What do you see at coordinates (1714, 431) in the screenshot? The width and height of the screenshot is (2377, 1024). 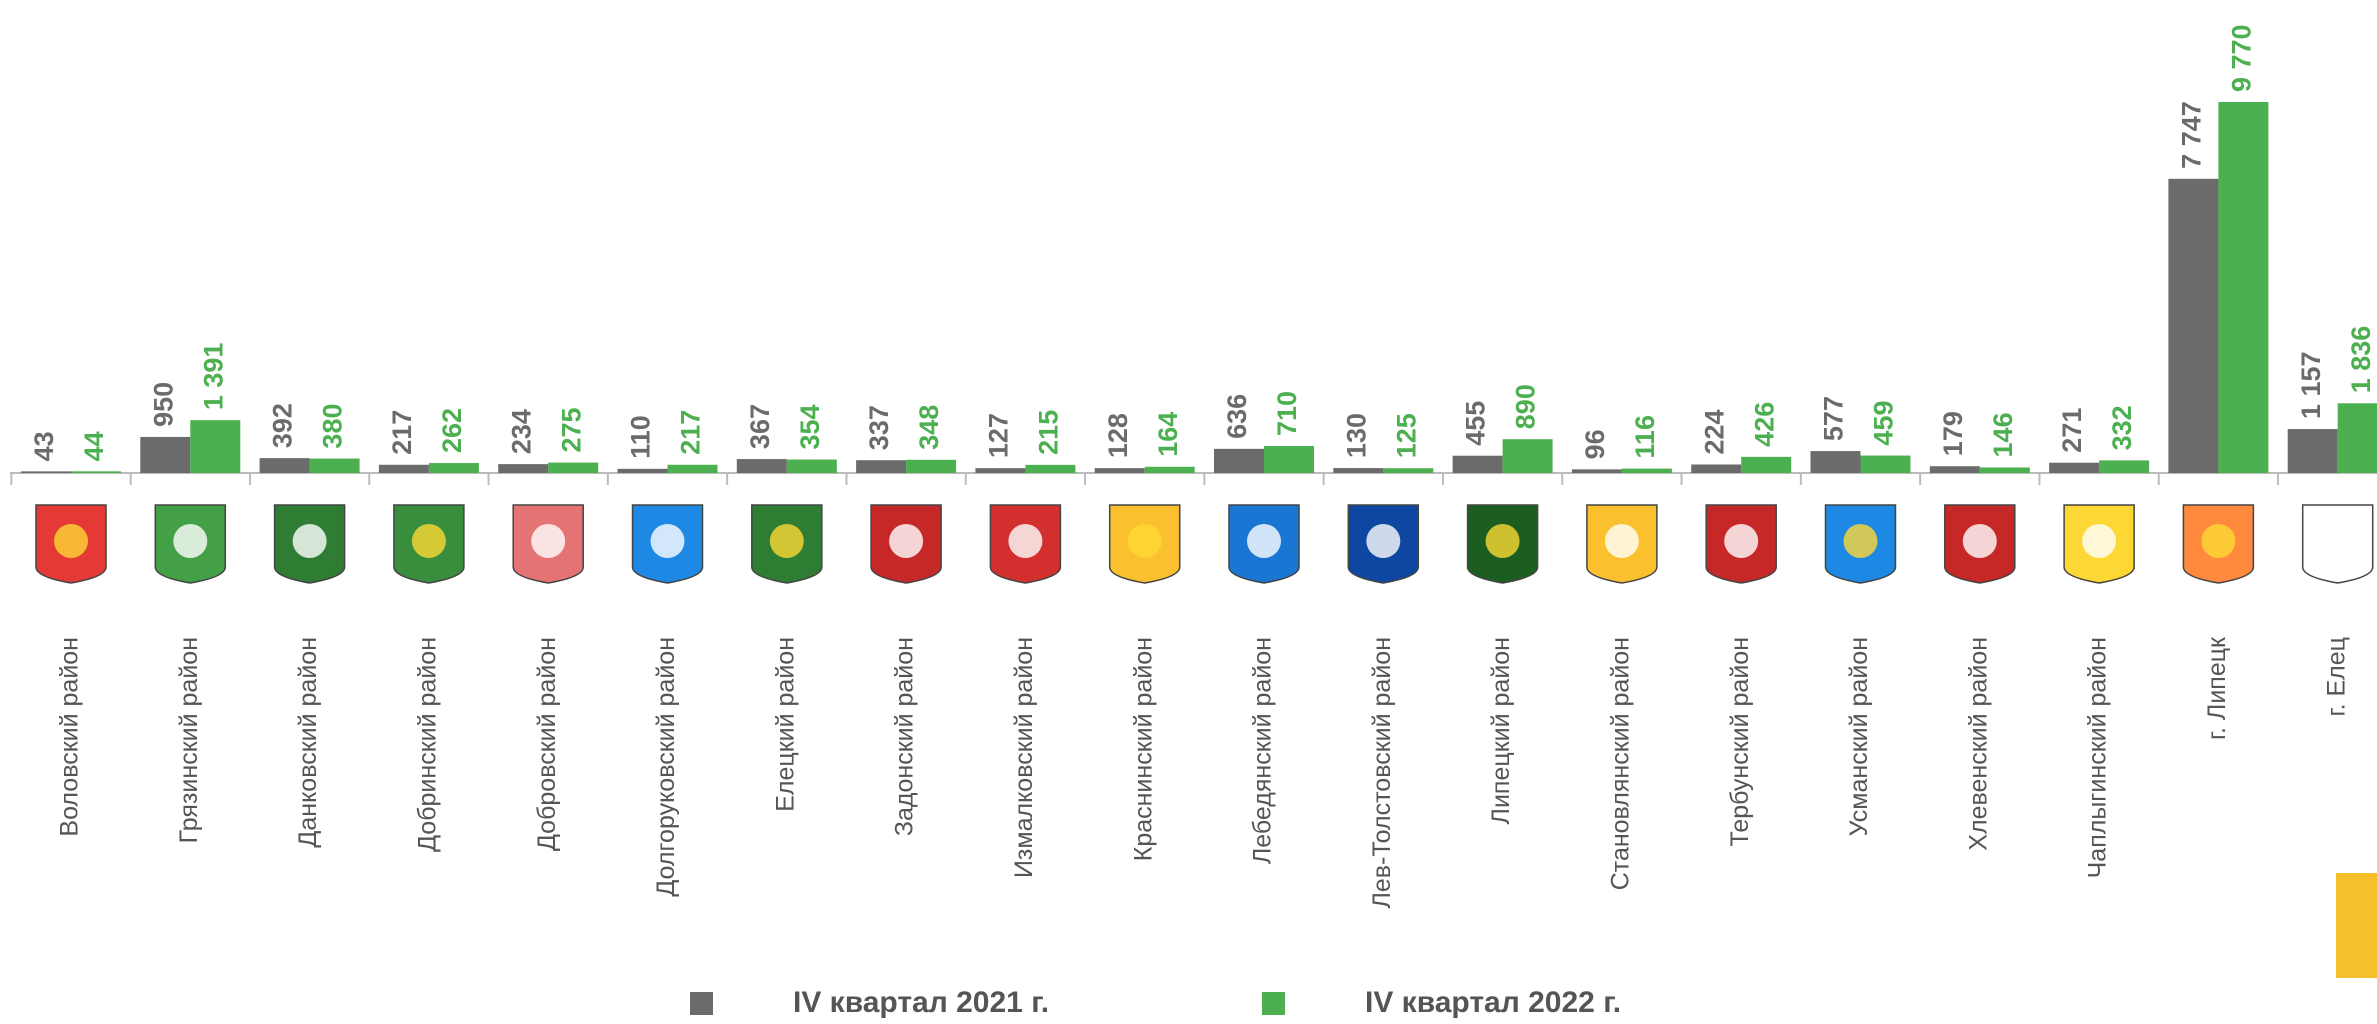 I see `value-label: 224` at bounding box center [1714, 431].